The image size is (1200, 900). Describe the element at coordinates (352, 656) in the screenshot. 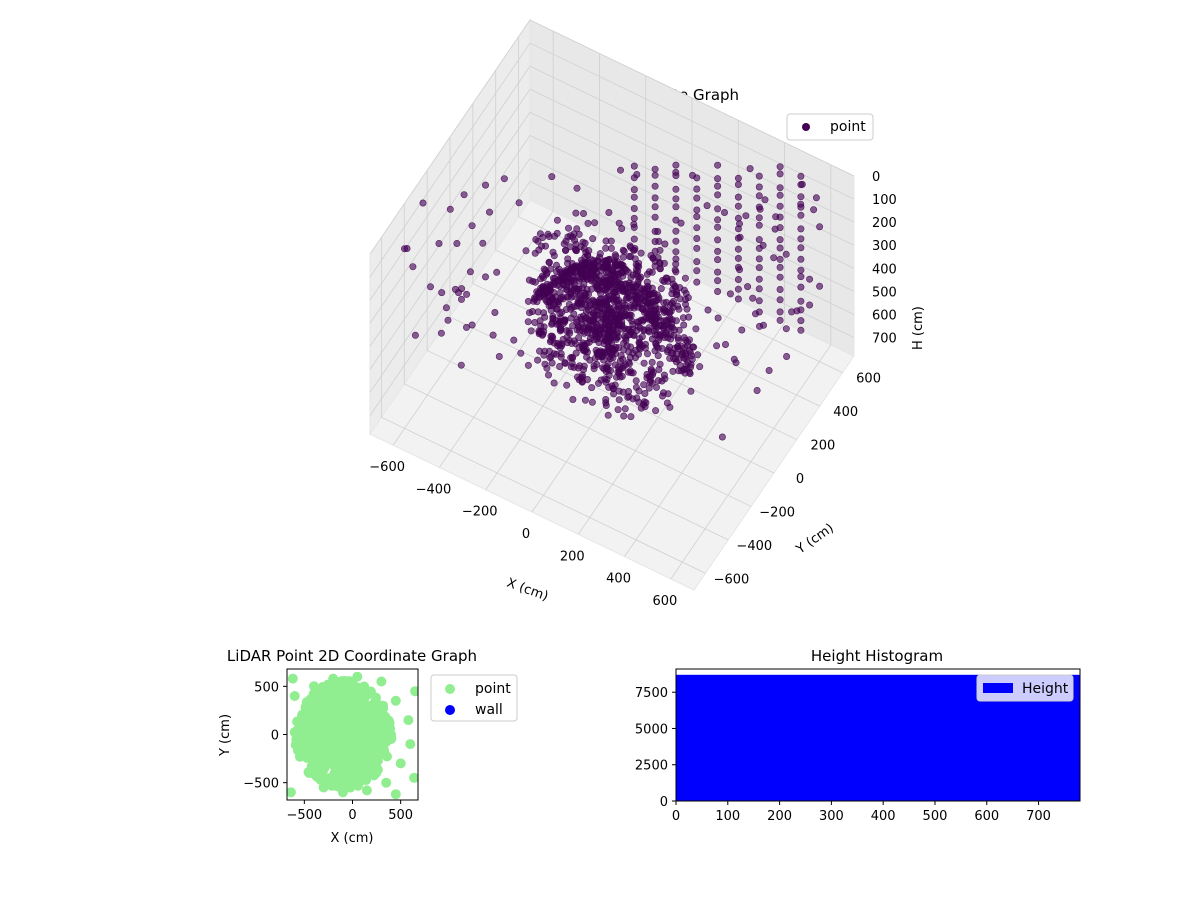

I see `chart-title-2d: LiDAR Point 2D Coordinate Graph` at that location.